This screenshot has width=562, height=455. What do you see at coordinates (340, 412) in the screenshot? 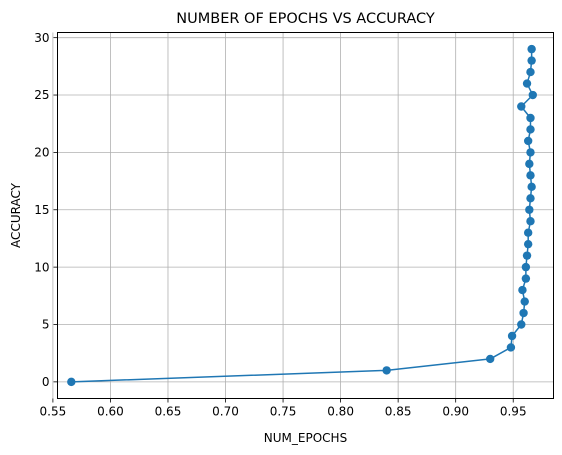
I see `x-tick-label: 0.80` at bounding box center [340, 412].